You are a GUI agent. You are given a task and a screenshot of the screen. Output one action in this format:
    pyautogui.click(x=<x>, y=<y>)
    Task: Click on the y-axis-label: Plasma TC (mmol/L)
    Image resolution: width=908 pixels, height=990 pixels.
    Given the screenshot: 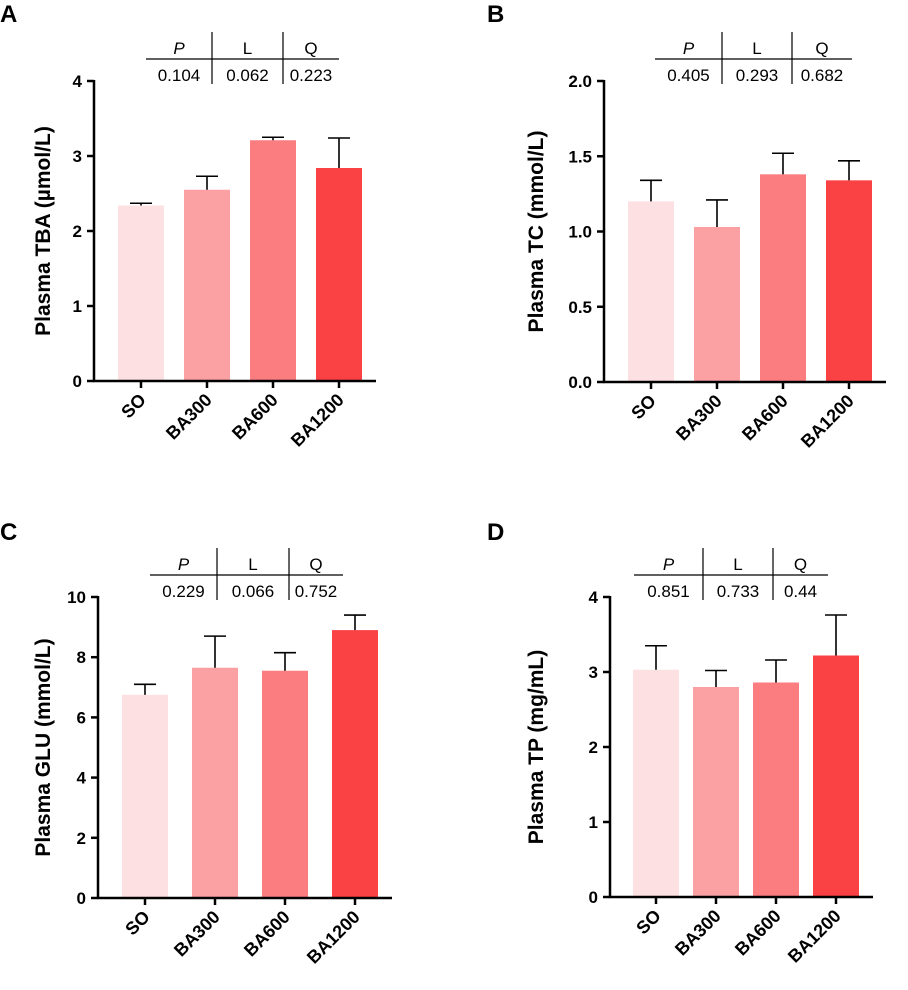 What is the action you would take?
    pyautogui.click(x=536, y=232)
    